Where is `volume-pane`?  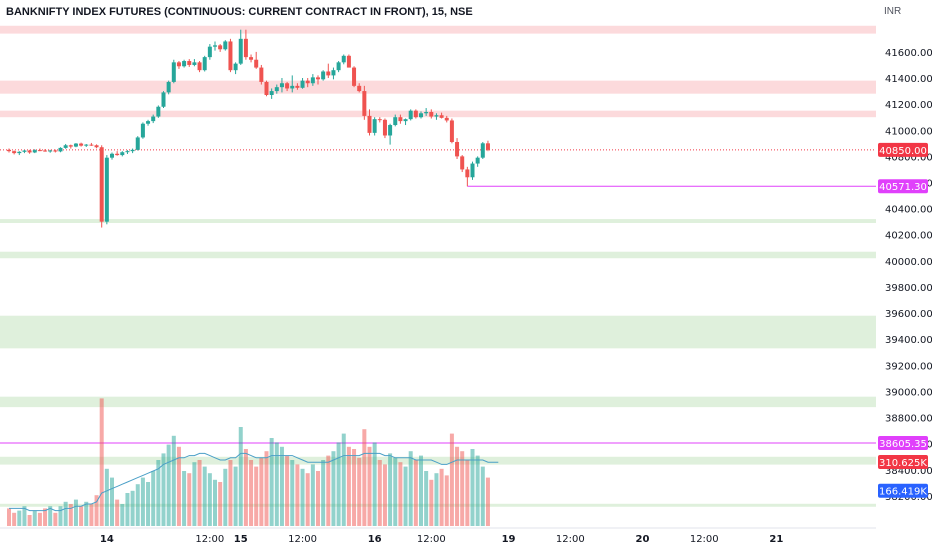 volume-pane is located at coordinates (253, 462).